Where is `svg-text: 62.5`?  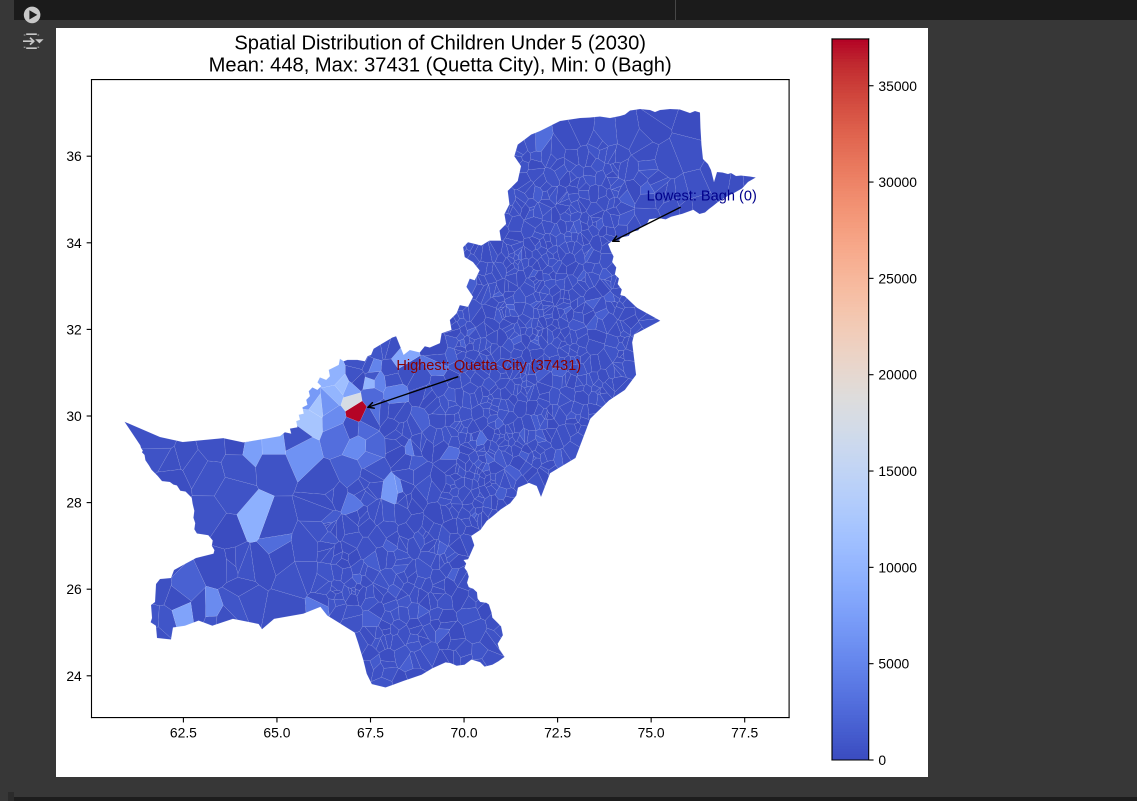 svg-text: 62.5 is located at coordinates (183, 732).